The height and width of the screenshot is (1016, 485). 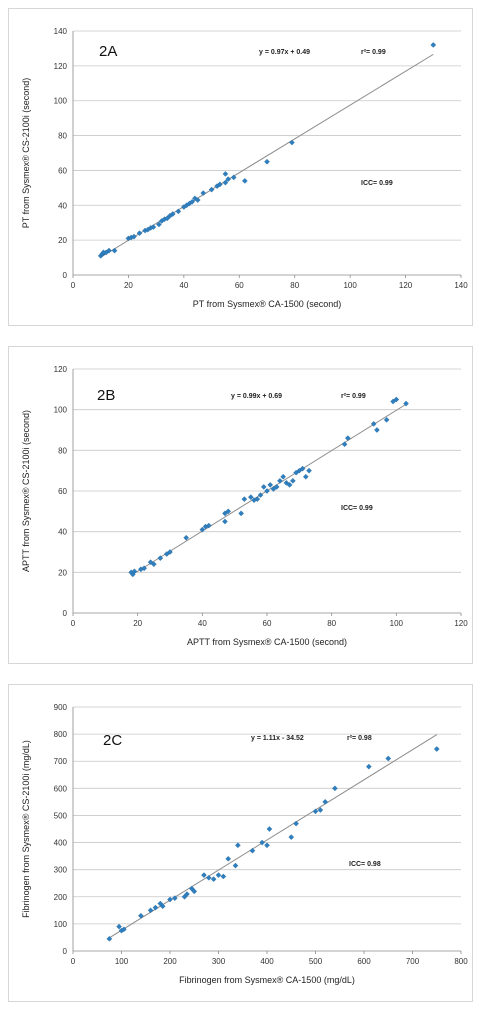 I want to click on y-tick-label: 0, so click(x=65, y=275).